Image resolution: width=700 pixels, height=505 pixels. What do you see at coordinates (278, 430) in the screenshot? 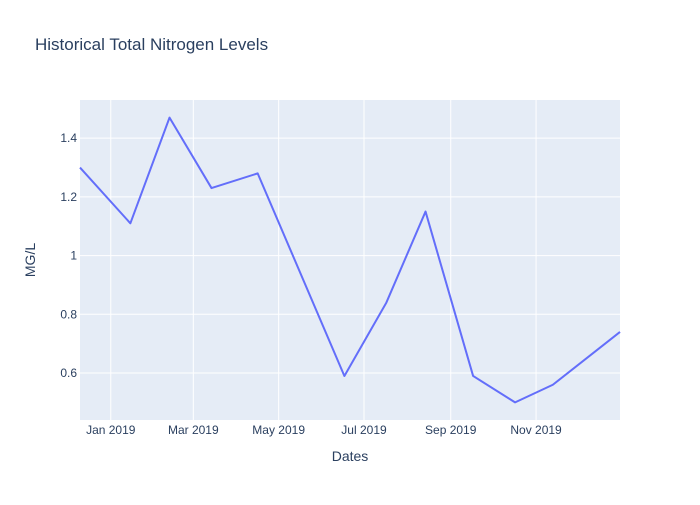
I see `x-tick-label: May 2019` at bounding box center [278, 430].